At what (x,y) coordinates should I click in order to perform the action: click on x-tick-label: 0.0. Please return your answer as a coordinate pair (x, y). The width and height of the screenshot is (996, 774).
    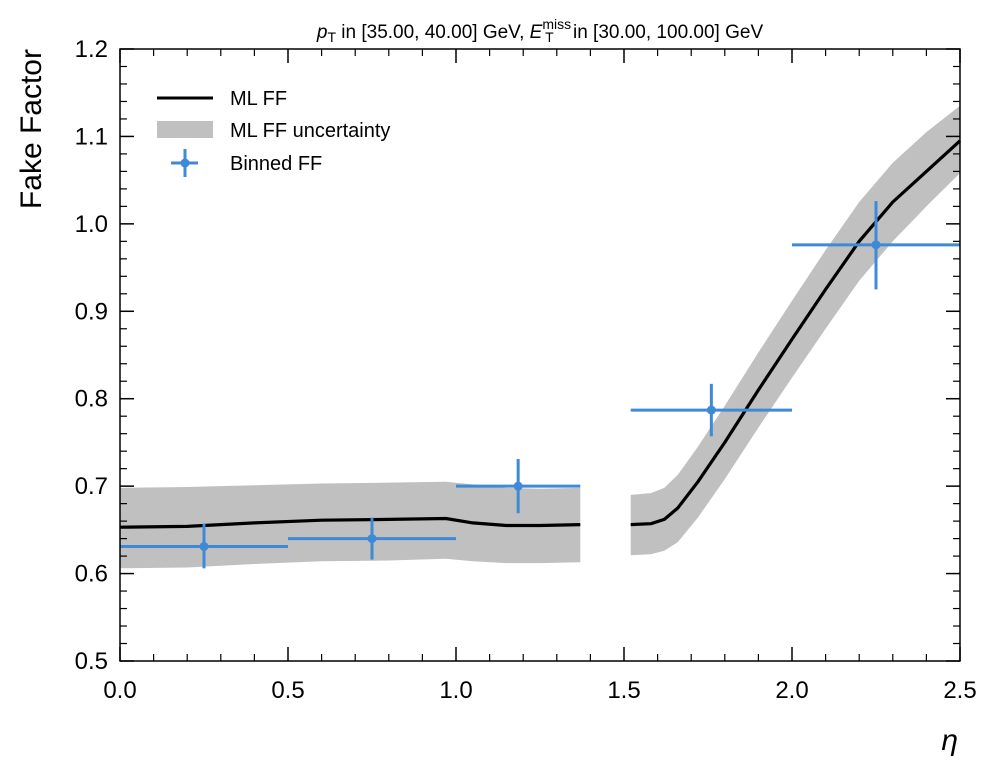
    Looking at the image, I should click on (119, 690).